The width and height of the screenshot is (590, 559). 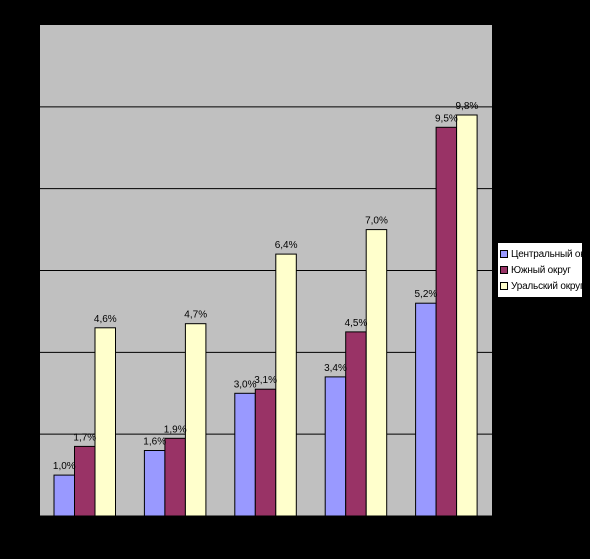 I want to click on legend-item-central: Центральный округ, so click(x=545, y=254).